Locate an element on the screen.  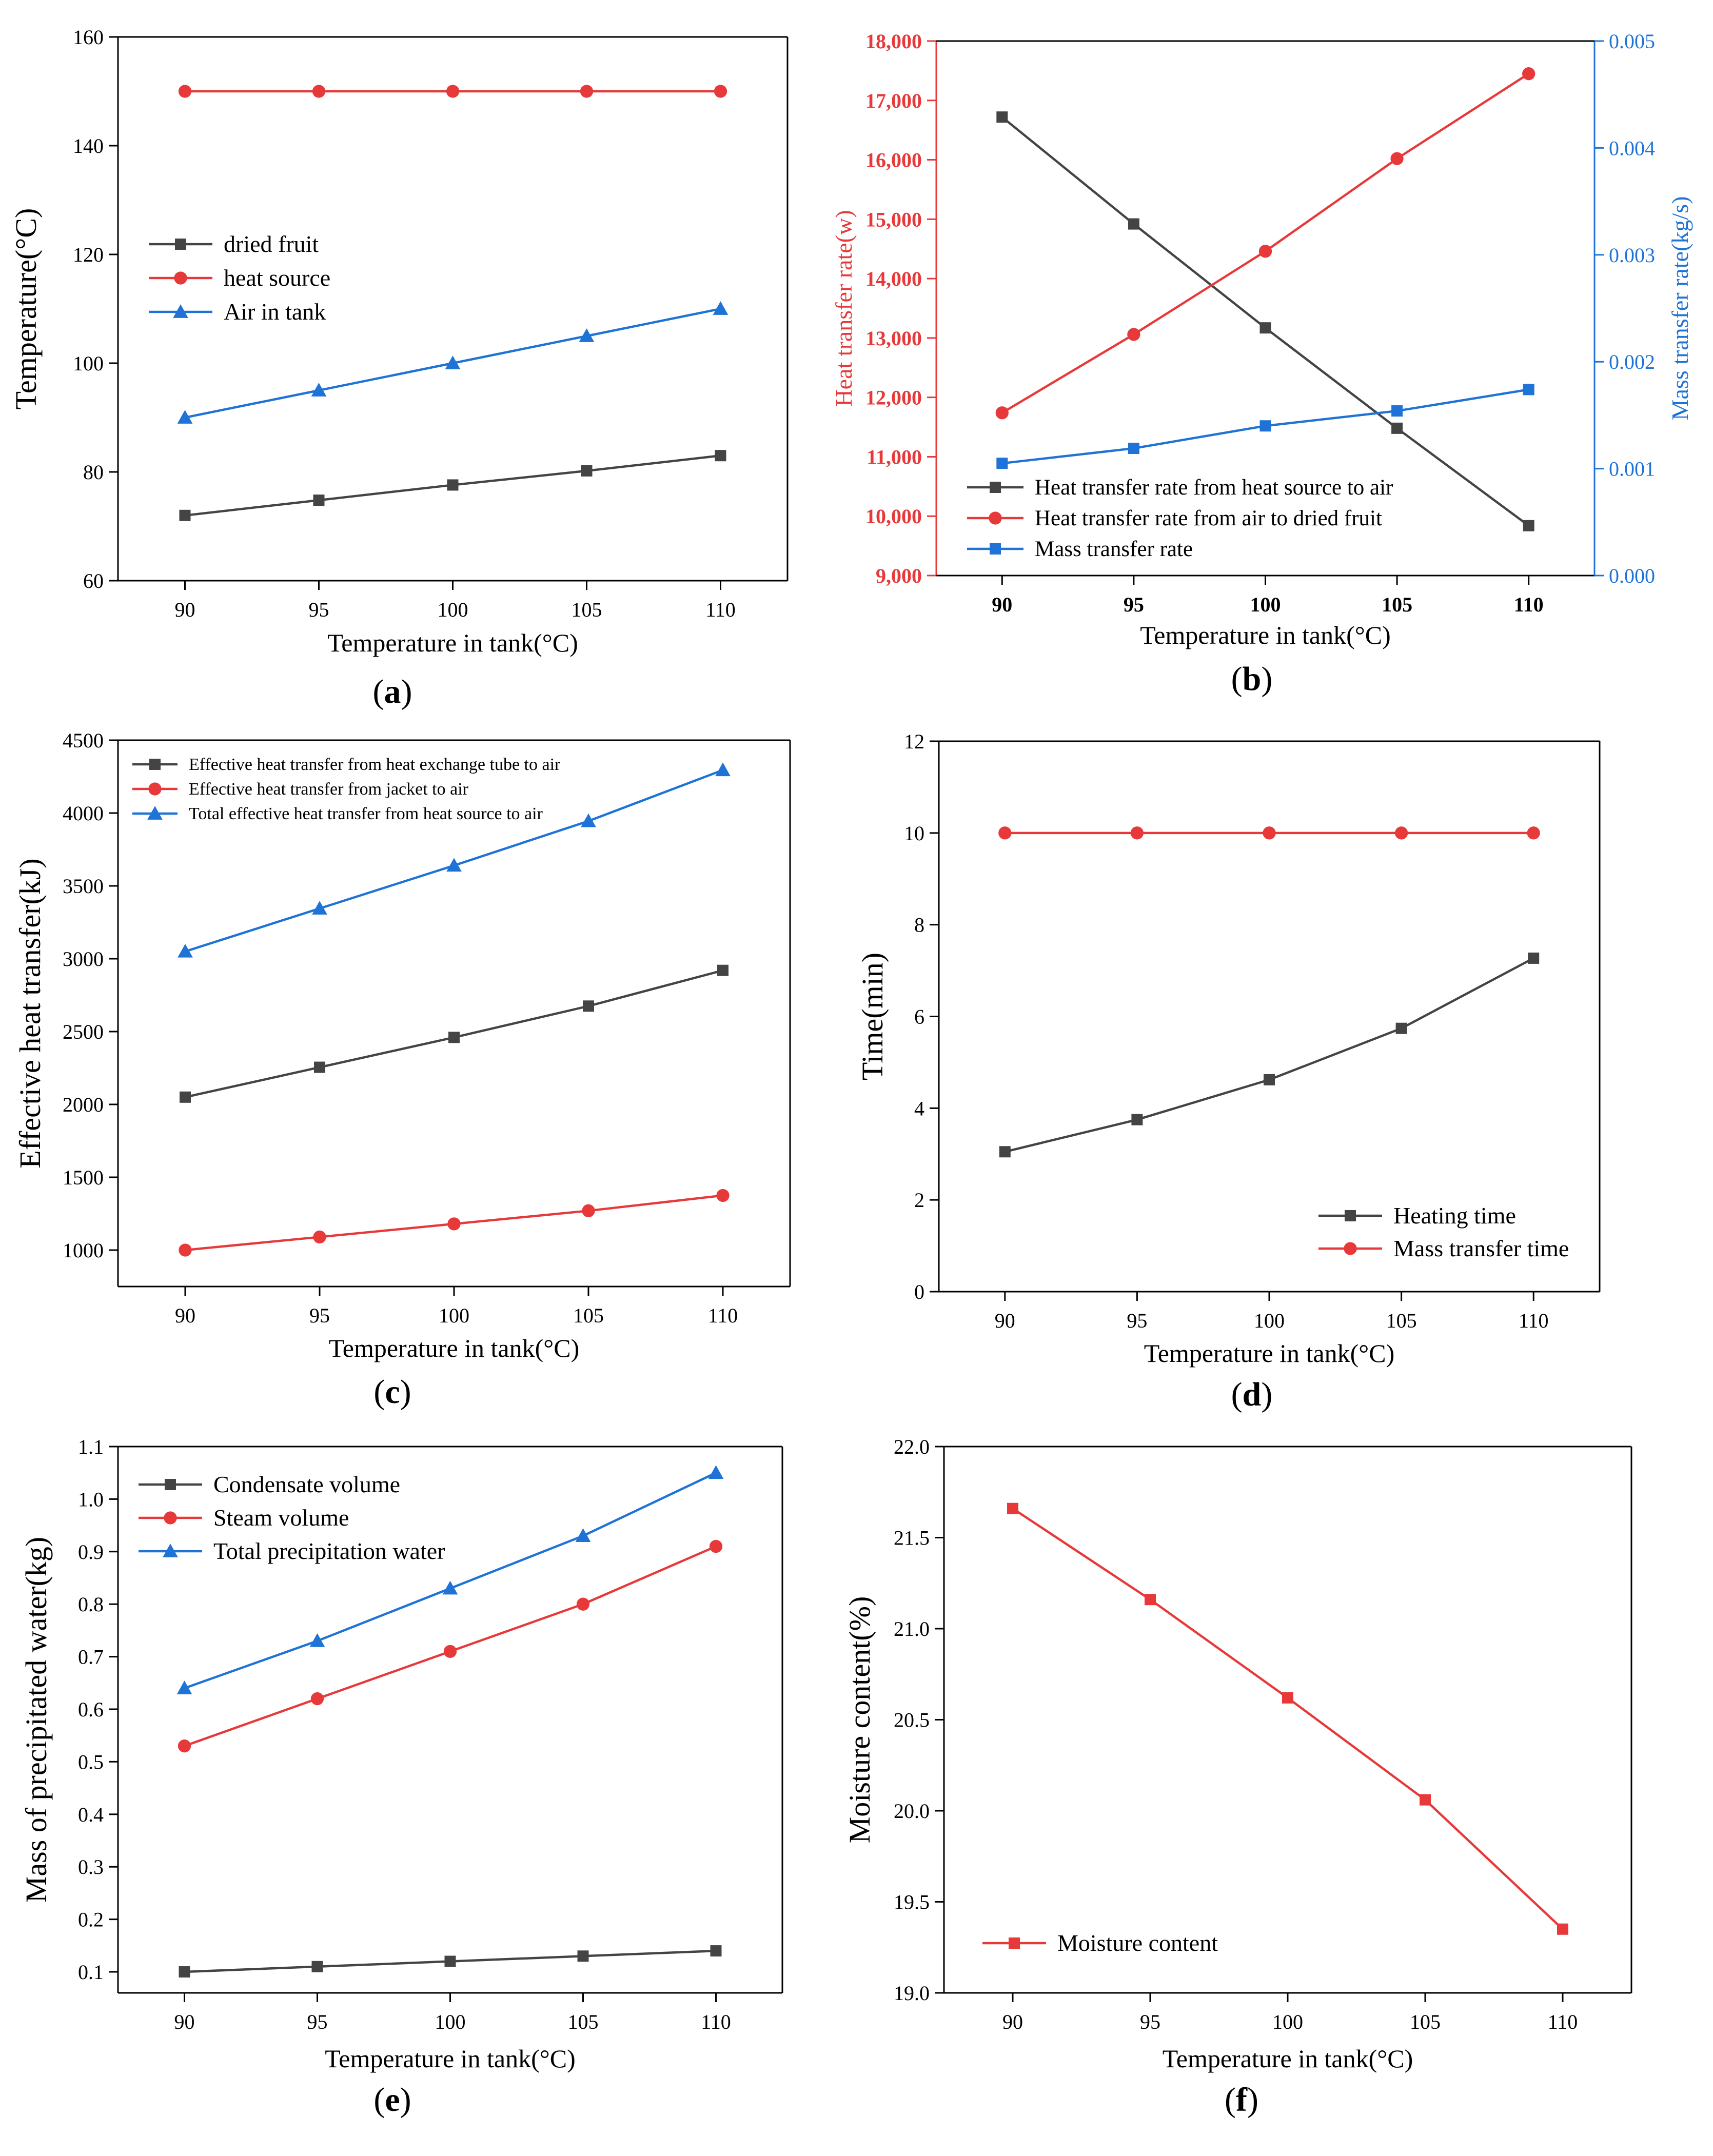
y-tick-label: 15,000 is located at coordinates (893, 220).